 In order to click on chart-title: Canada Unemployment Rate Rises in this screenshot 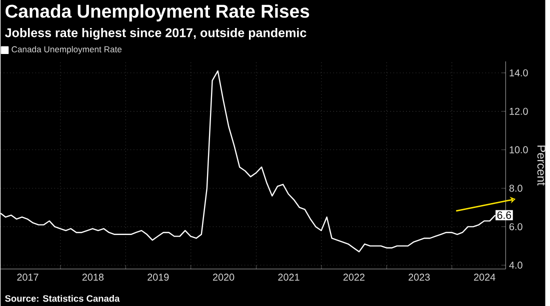, I will do `click(158, 13)`.